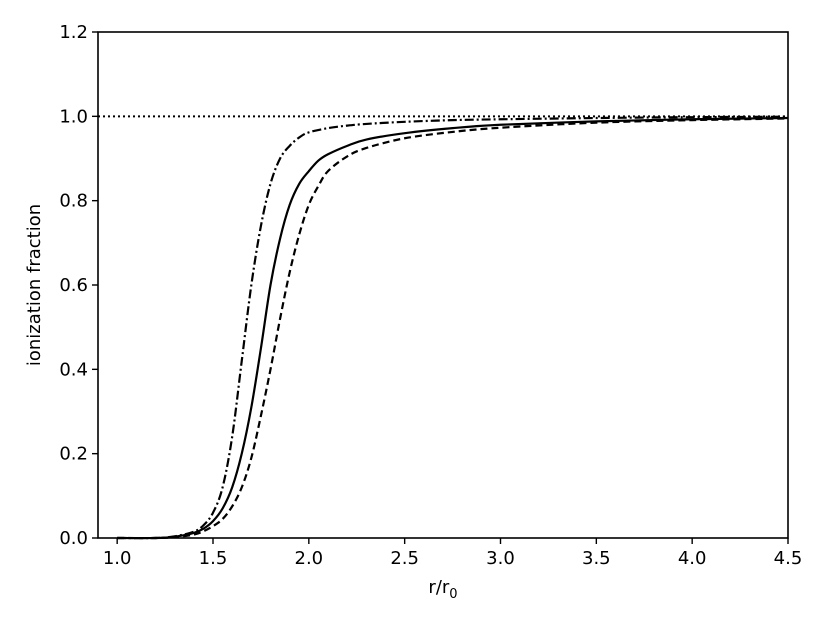 This screenshot has height=623, width=830. I want to click on y-tick-label: 0.2, so click(73, 454).